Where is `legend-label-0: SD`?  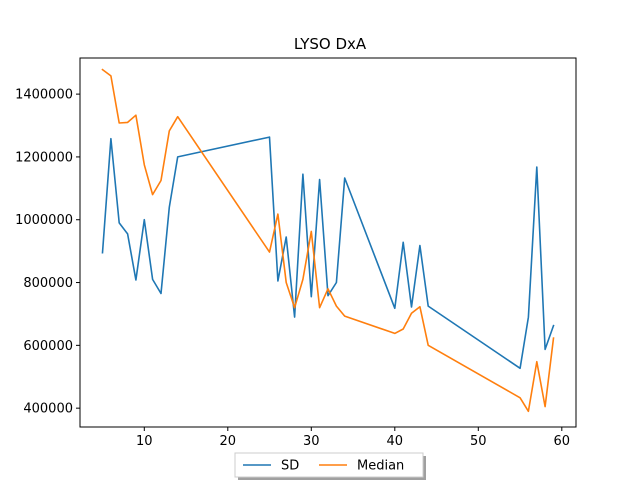 legend-label-0: SD is located at coordinates (290, 466).